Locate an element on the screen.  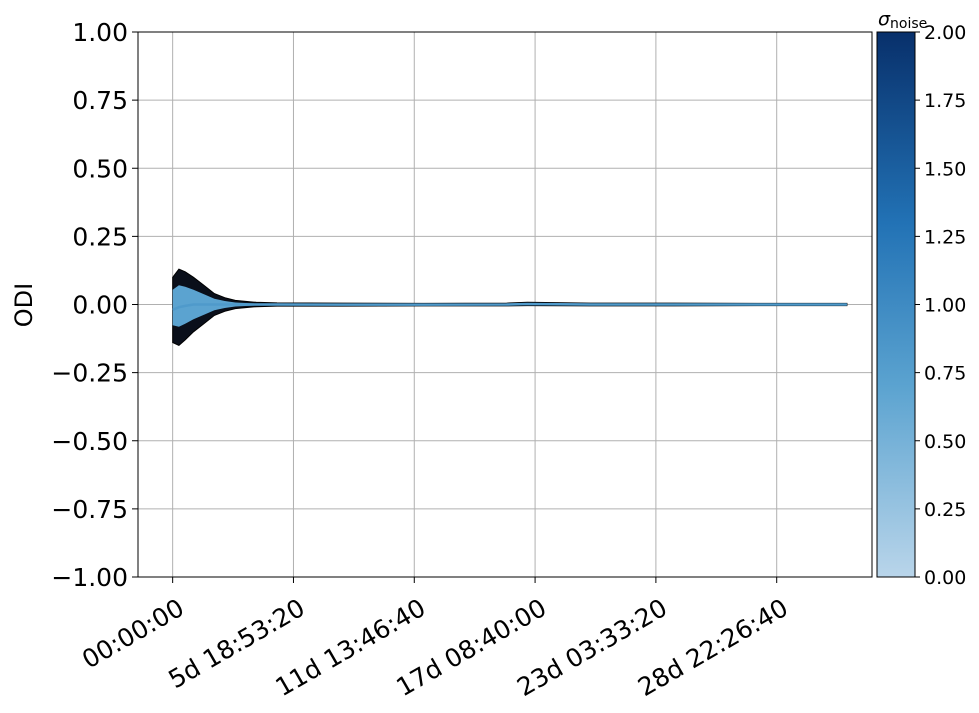
colorbar-tick-label: 2.00 is located at coordinates (945, 33).